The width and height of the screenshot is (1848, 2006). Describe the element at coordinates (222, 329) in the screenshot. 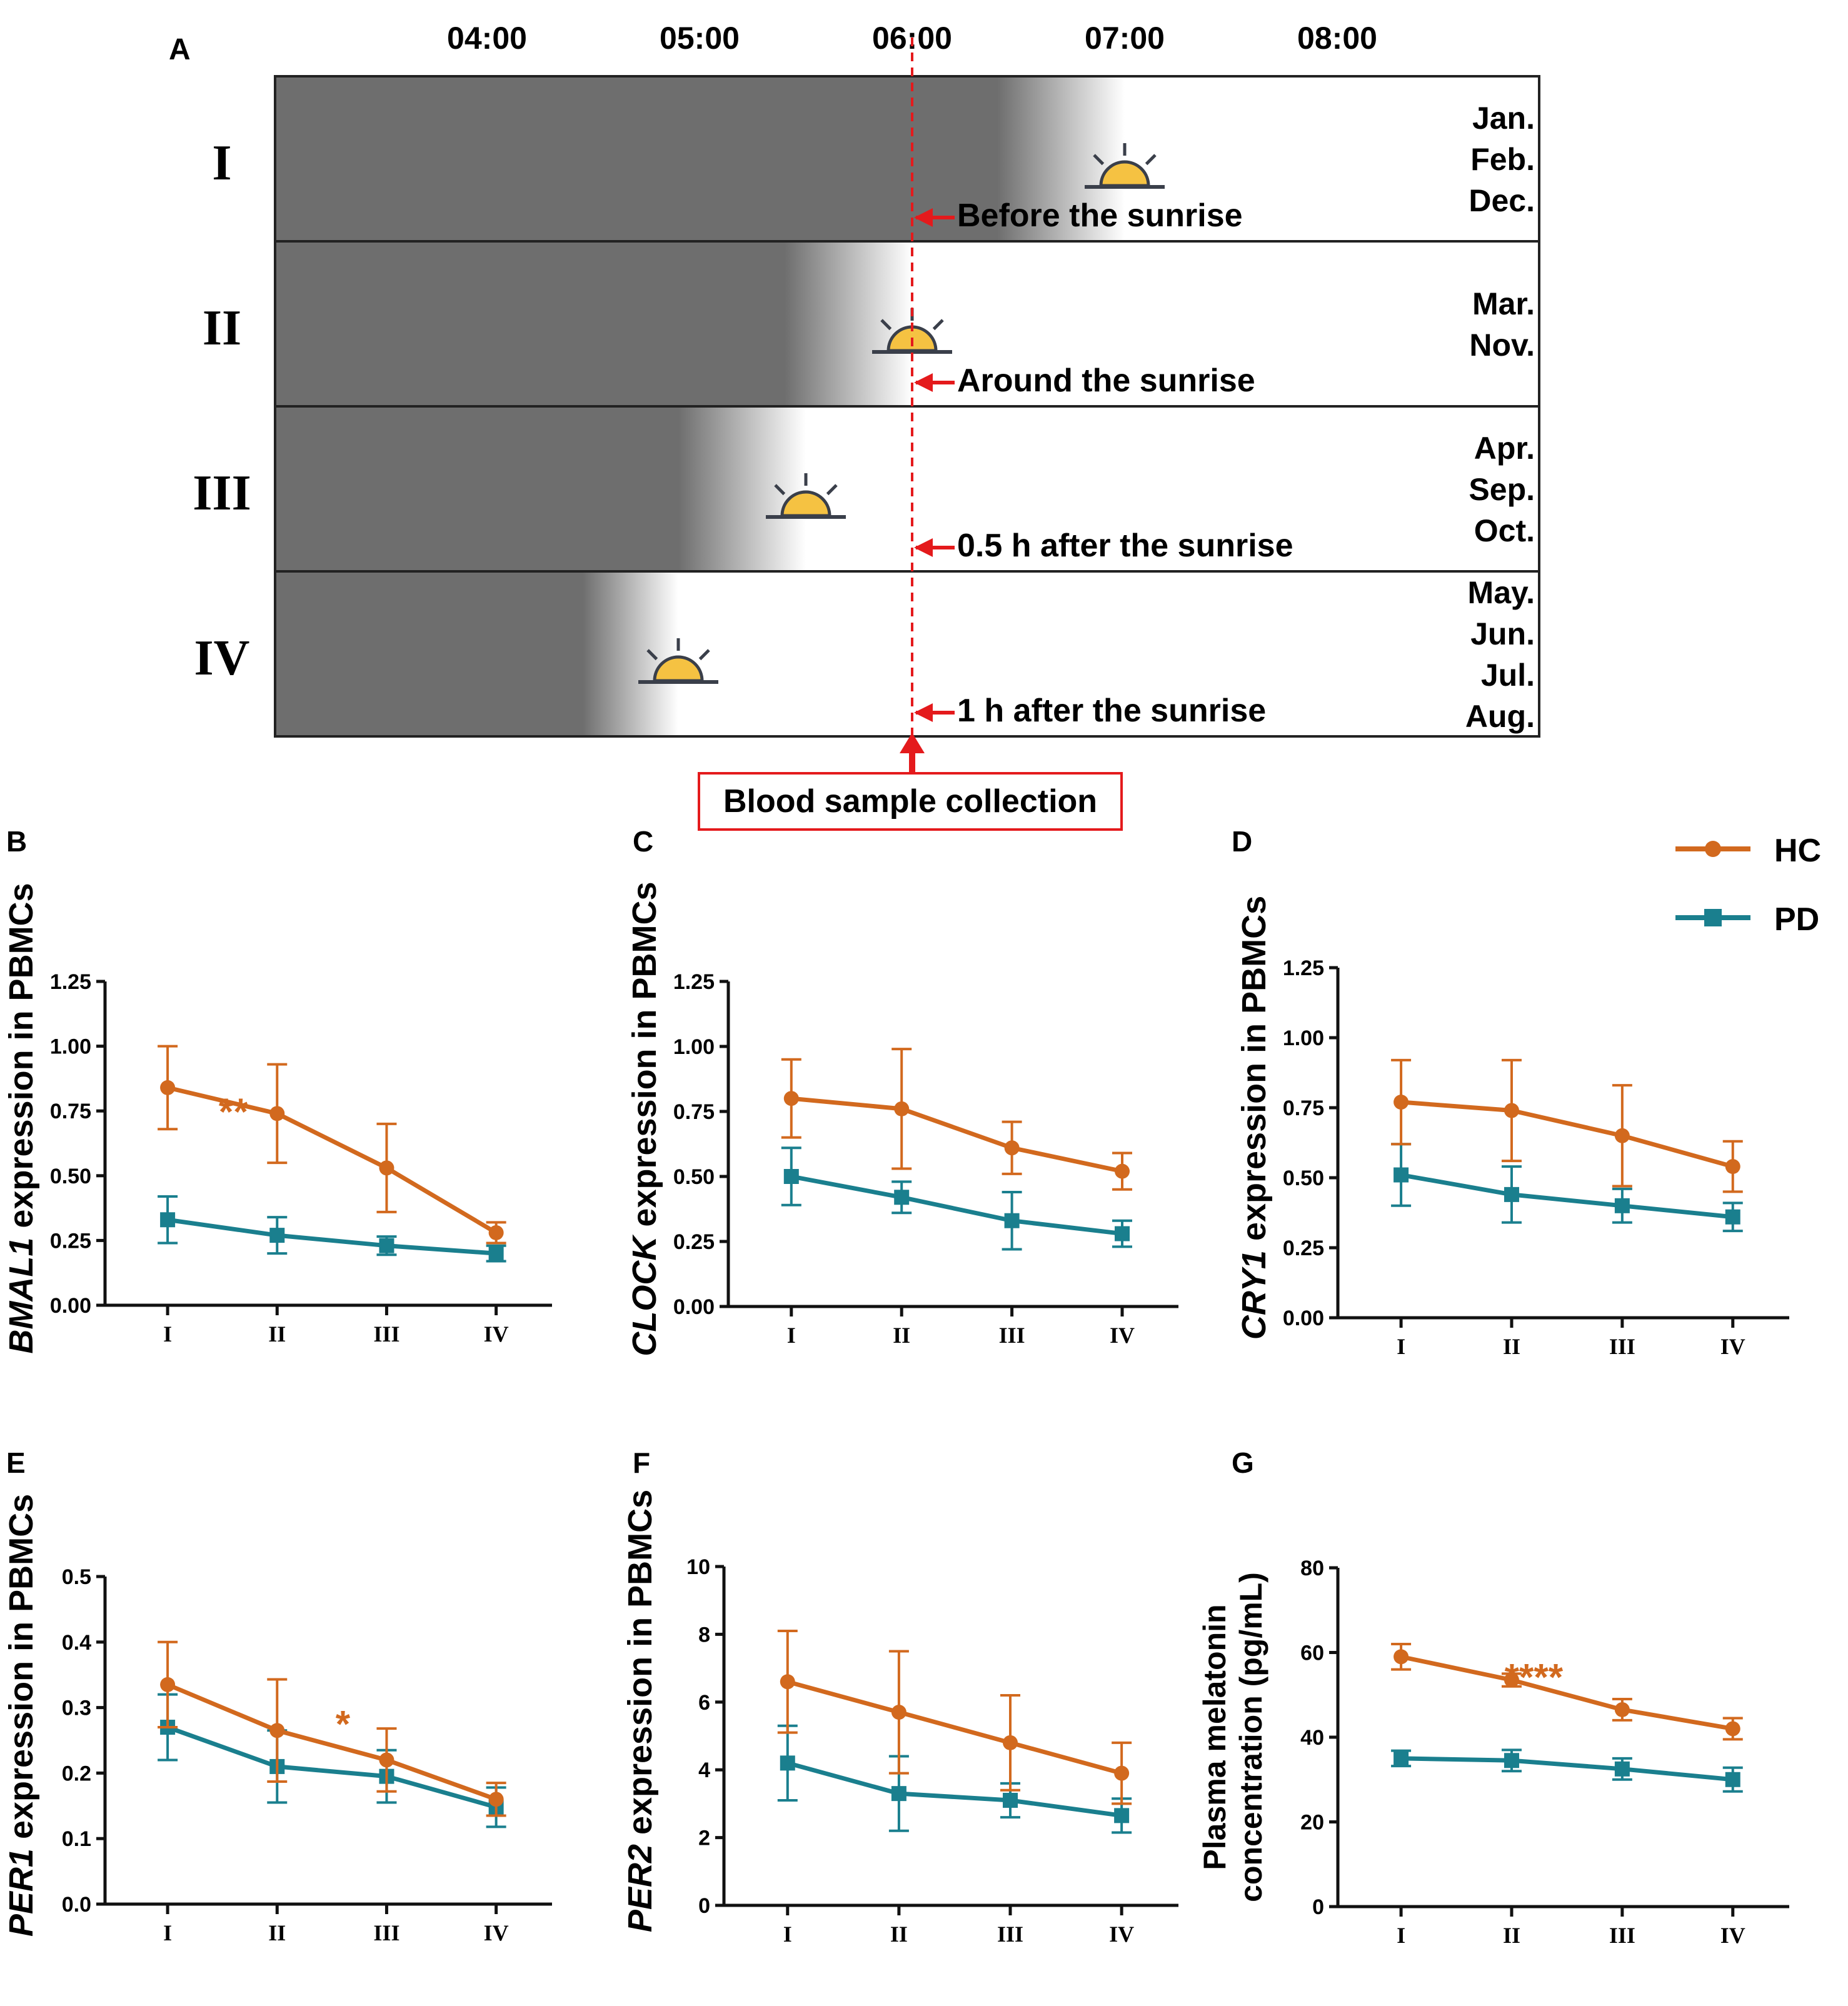

I see `row-roman-label: II` at that location.